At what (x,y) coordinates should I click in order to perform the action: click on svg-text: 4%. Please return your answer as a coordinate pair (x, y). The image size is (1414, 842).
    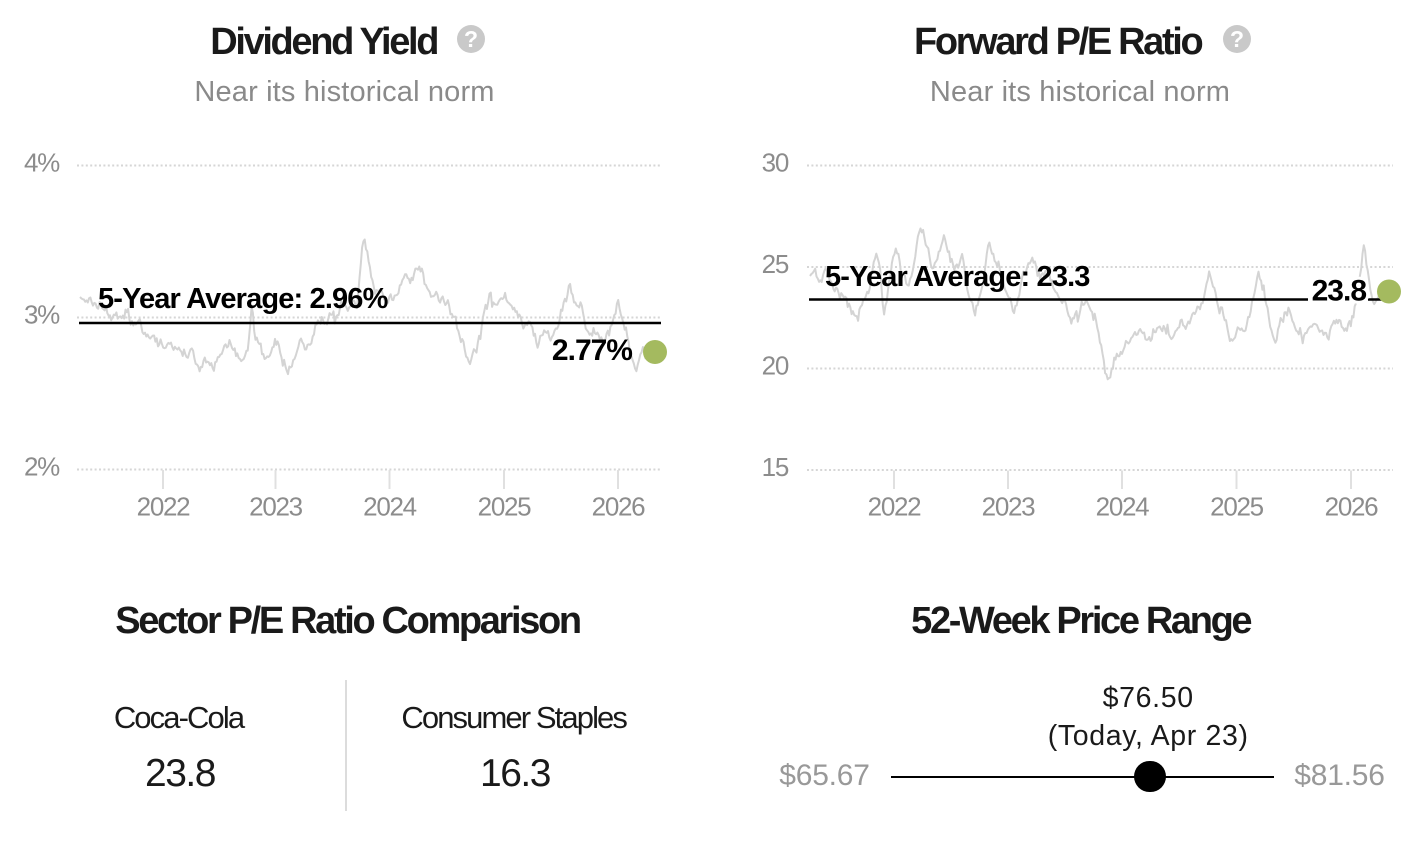
    Looking at the image, I should click on (42, 163).